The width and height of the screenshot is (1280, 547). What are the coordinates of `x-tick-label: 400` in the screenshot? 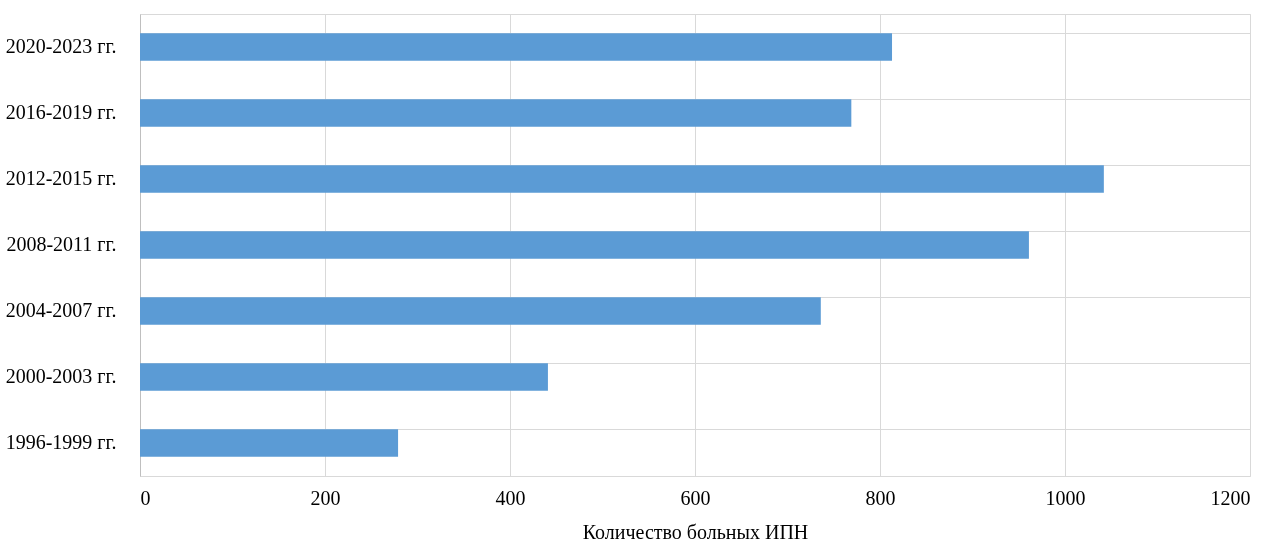 It's located at (510, 497).